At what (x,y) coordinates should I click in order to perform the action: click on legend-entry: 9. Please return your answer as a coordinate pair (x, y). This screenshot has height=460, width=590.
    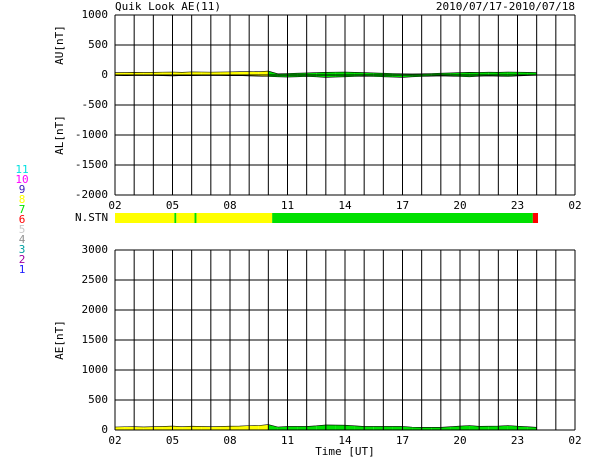
    Looking at the image, I should click on (22, 189).